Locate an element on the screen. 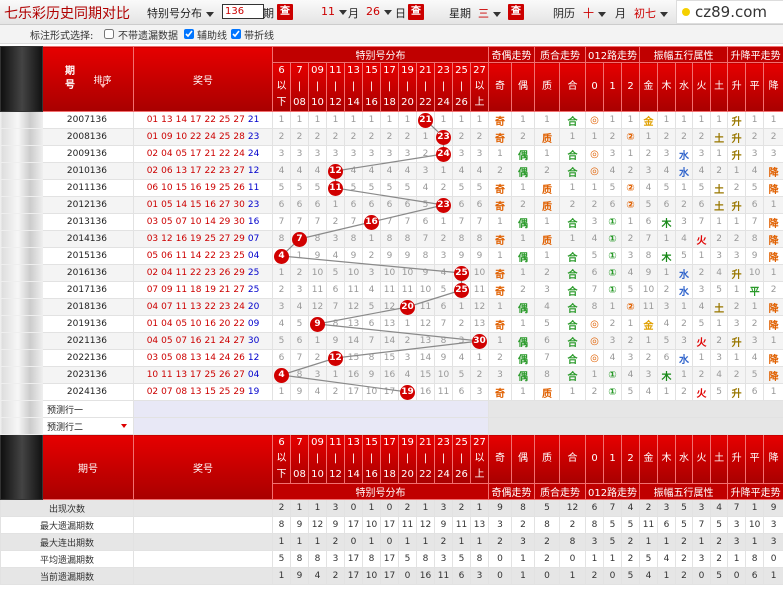  mode-select: 特别号分布 is located at coordinates (180, 13).